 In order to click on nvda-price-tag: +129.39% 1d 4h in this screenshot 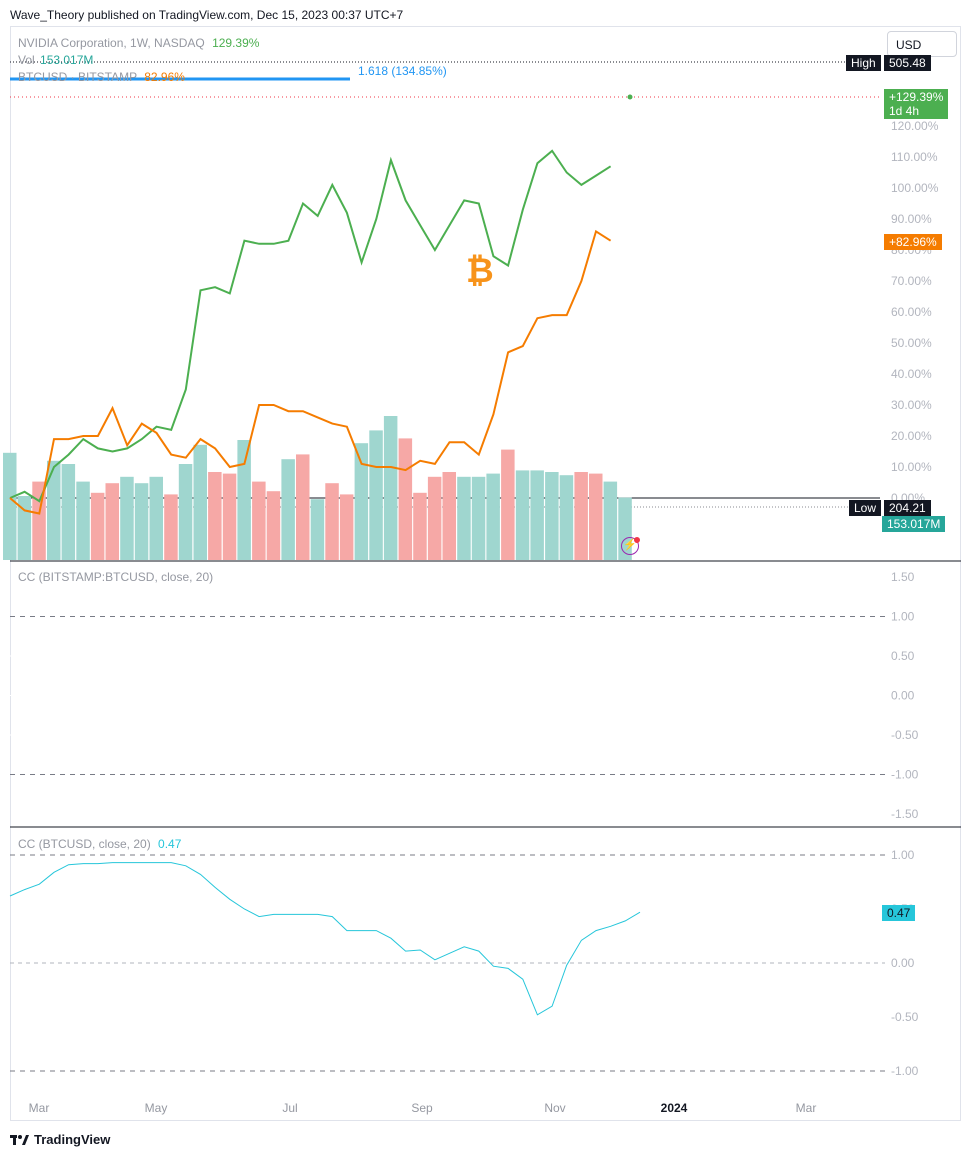, I will do `click(916, 104)`.